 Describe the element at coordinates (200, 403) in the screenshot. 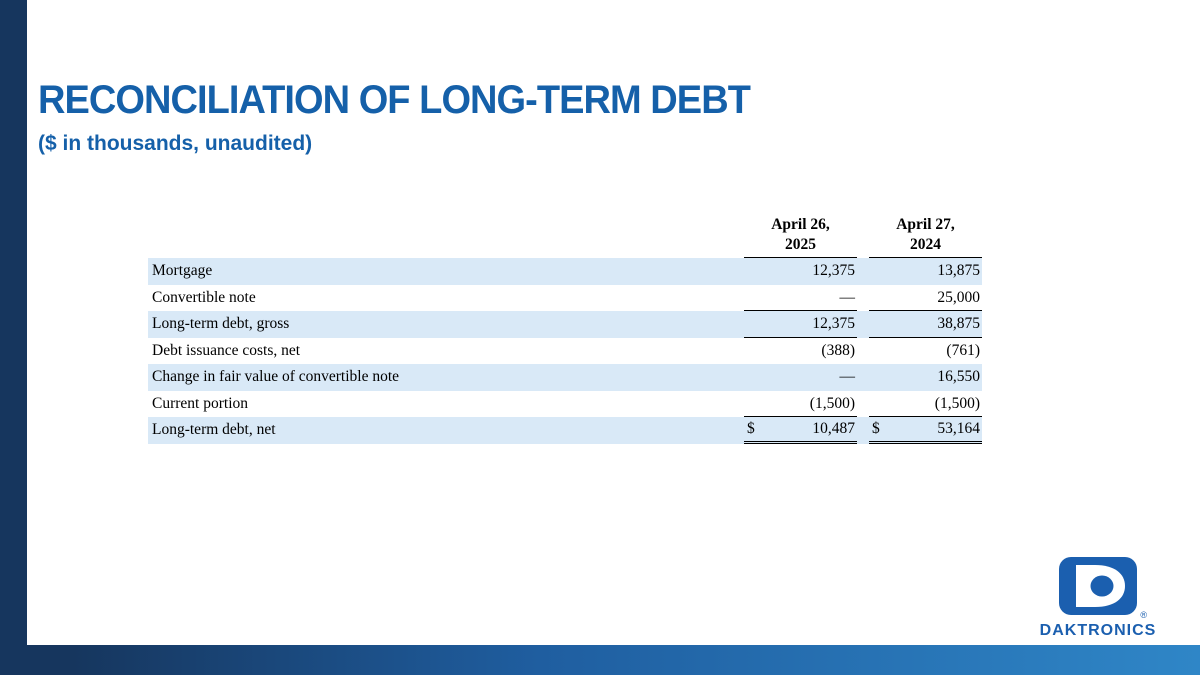

I see `row-label: Current portion` at that location.